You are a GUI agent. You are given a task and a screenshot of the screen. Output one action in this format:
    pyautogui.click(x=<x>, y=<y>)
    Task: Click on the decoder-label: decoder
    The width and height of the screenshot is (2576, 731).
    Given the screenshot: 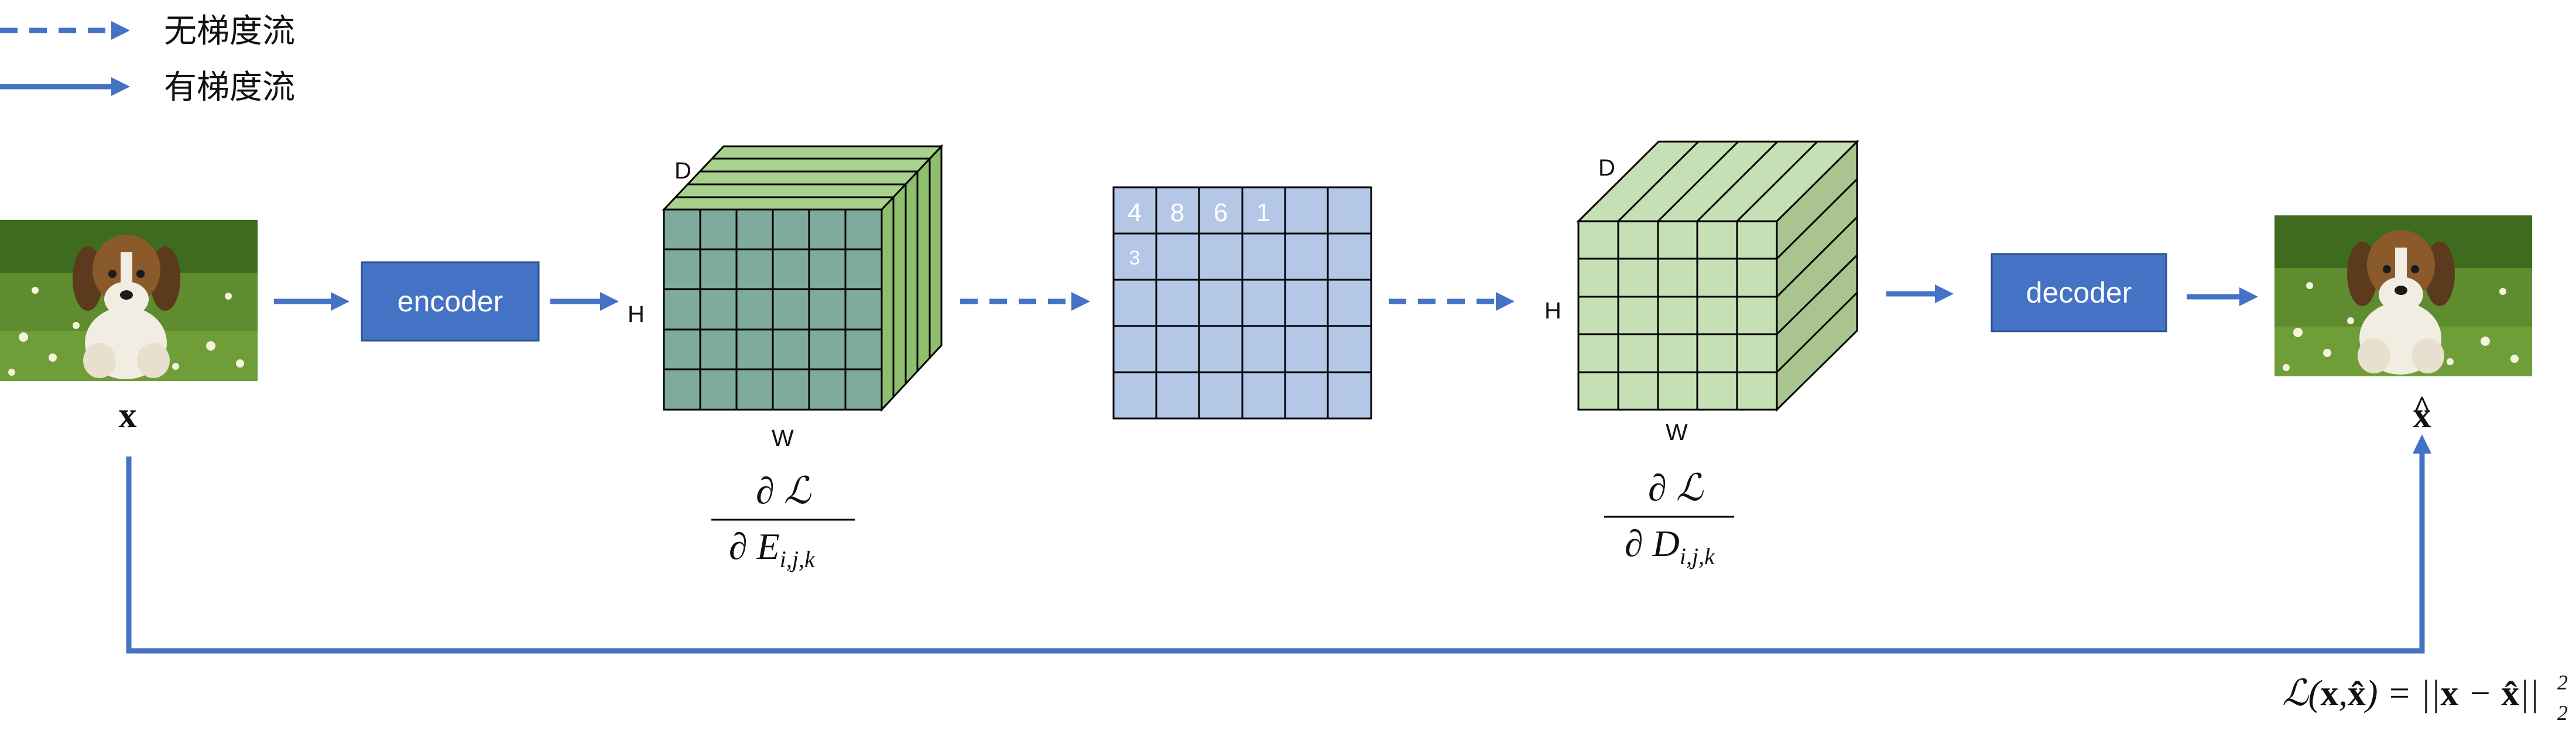 What is the action you would take?
    pyautogui.click(x=2079, y=292)
    